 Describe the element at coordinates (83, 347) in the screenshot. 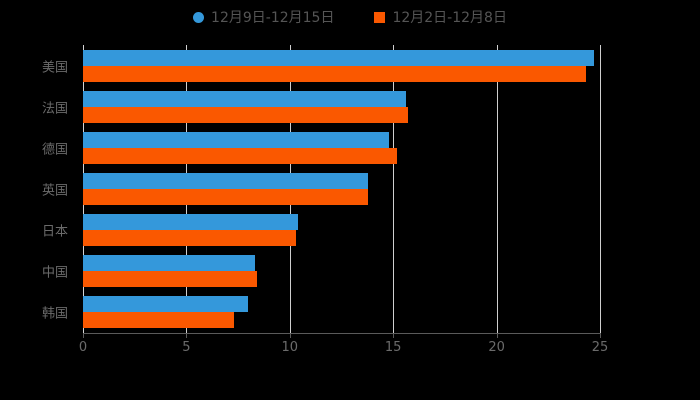

I see `x-tick-label-0: 0` at that location.